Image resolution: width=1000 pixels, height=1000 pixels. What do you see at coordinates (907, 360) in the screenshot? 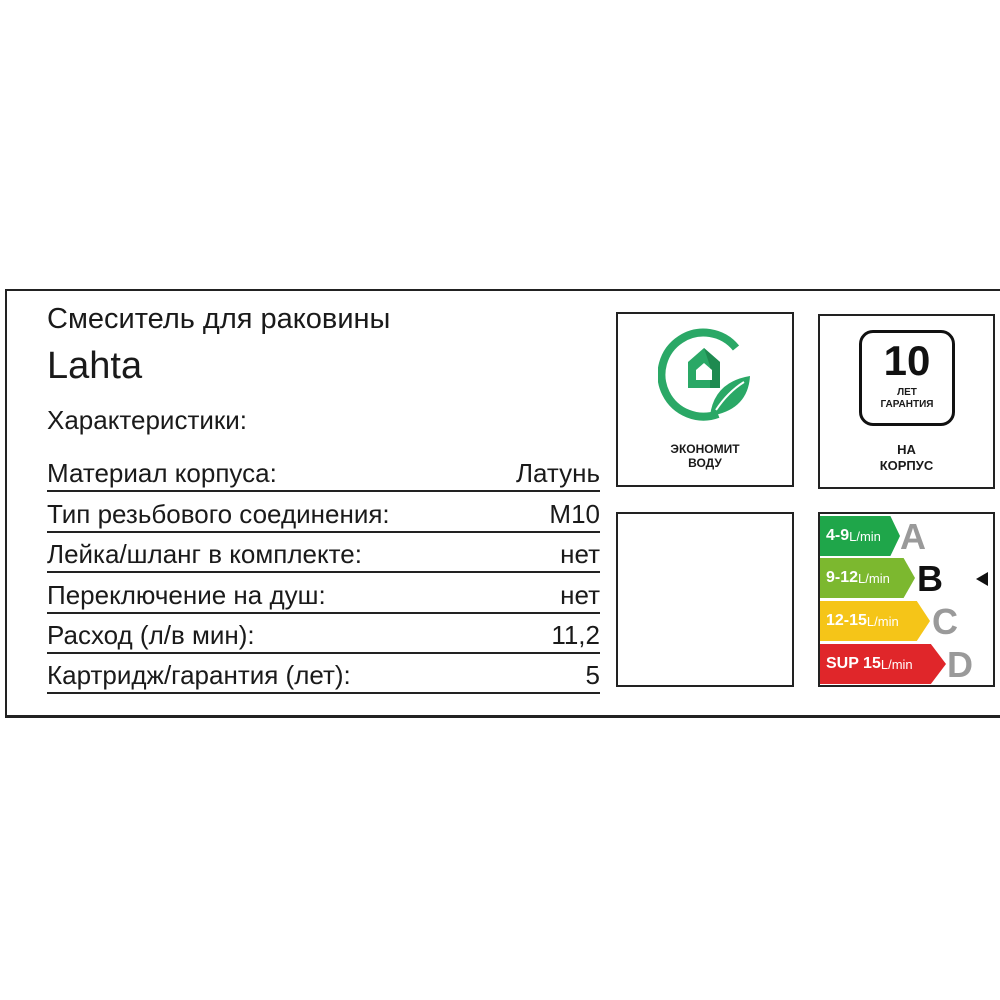
I see `warranty-years: 10` at bounding box center [907, 360].